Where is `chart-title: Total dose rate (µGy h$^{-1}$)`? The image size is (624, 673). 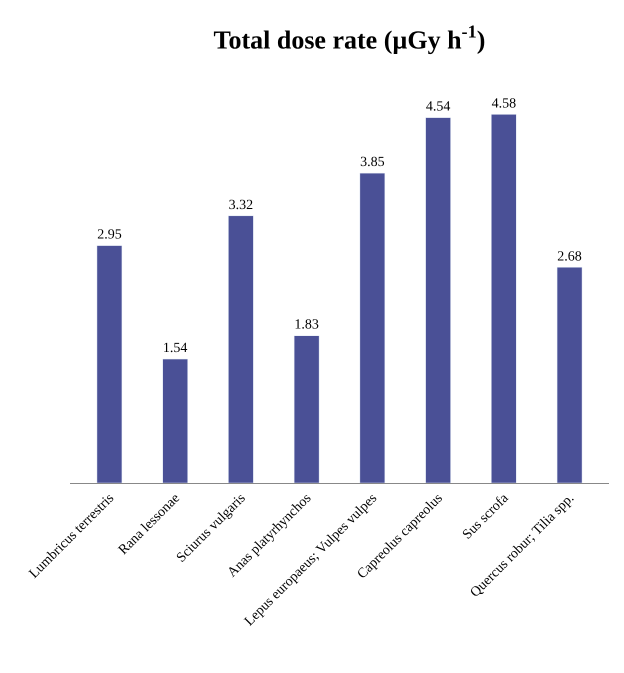 chart-title: Total dose rate (µGy h$^{-1}$) is located at coordinates (350, 38).